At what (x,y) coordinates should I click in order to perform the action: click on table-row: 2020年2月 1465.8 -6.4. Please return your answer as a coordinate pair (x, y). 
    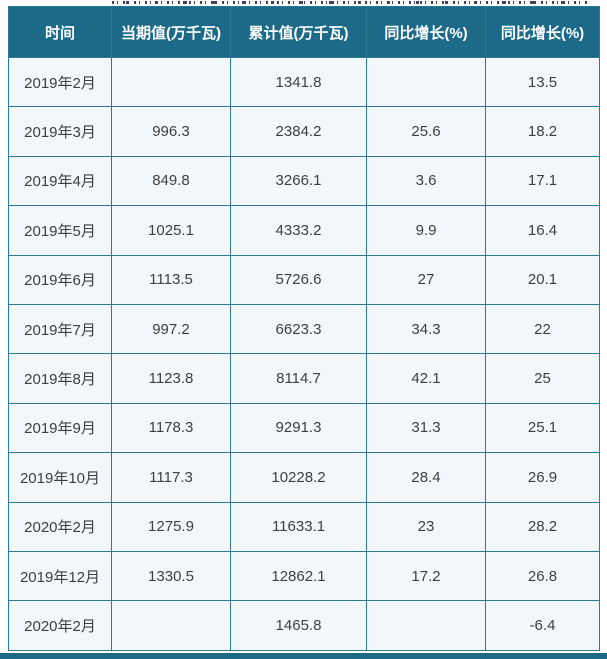
    Looking at the image, I should click on (304, 625).